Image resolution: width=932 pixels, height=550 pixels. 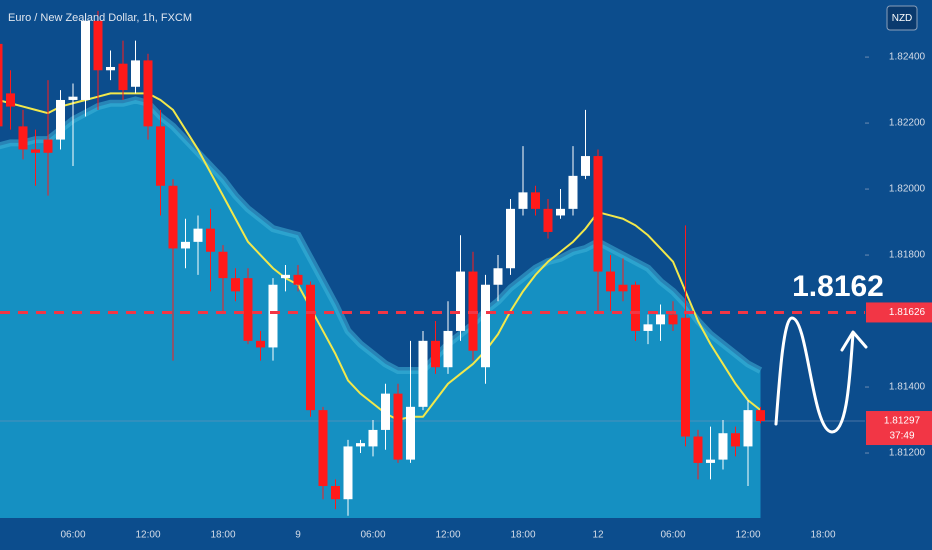 I want to click on chart-title: Euro / New Zealand Dollar, 1h, FXCM, so click(x=100, y=18).